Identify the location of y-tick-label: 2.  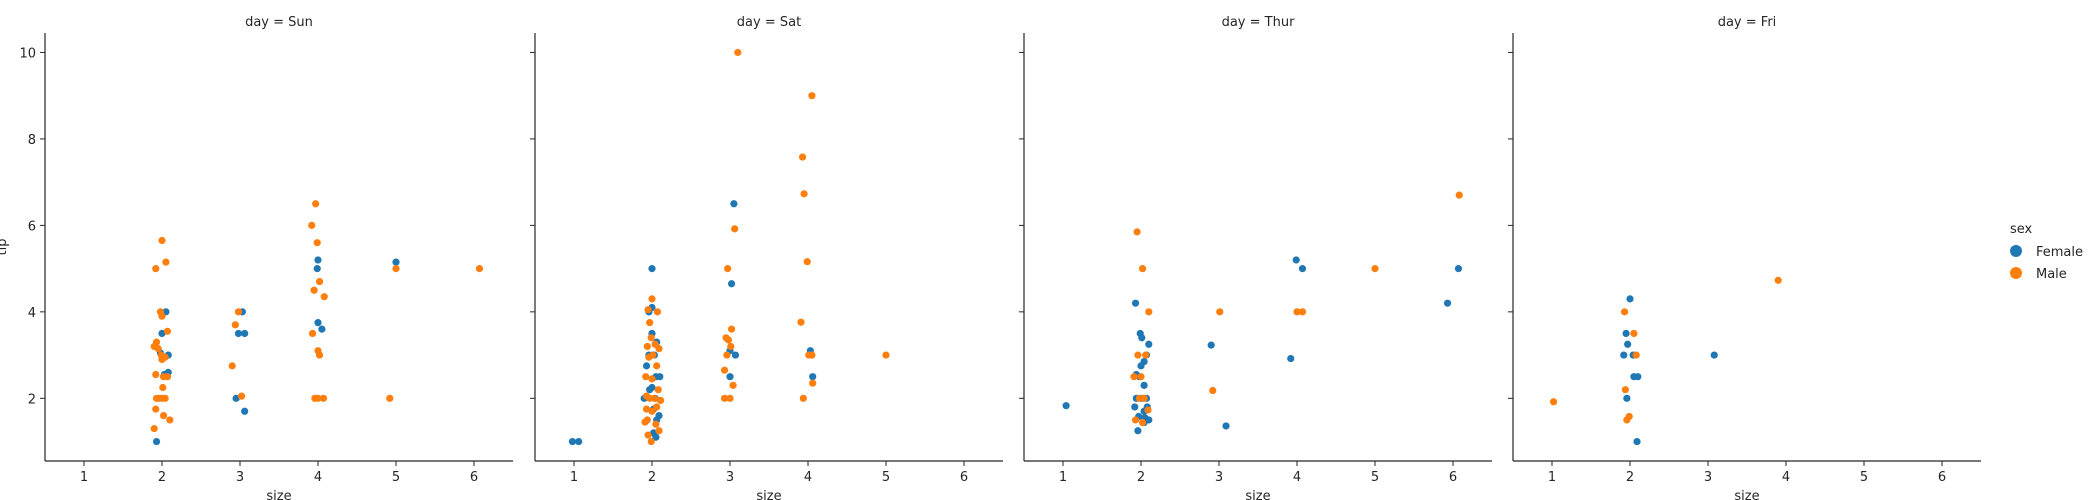
(32, 399).